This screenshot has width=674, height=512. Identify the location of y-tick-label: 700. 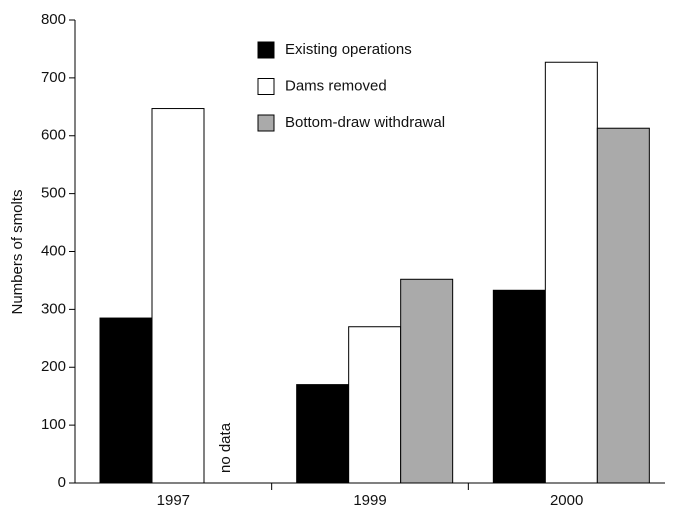
(53, 77).